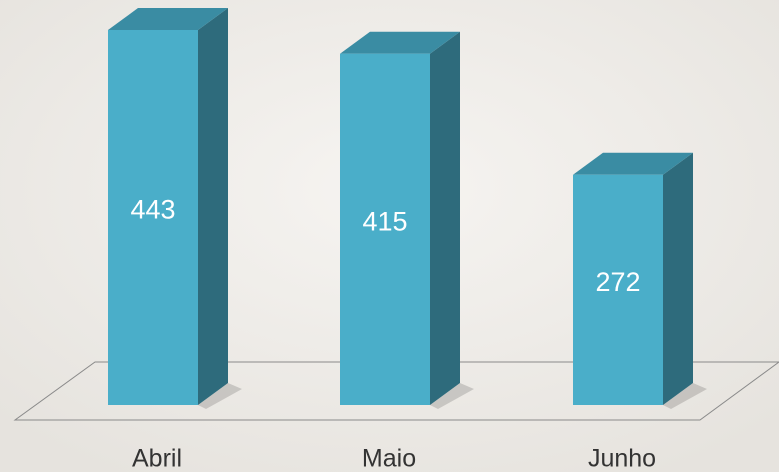  What do you see at coordinates (157, 458) in the screenshot?
I see `x-tick-label: Abril` at bounding box center [157, 458].